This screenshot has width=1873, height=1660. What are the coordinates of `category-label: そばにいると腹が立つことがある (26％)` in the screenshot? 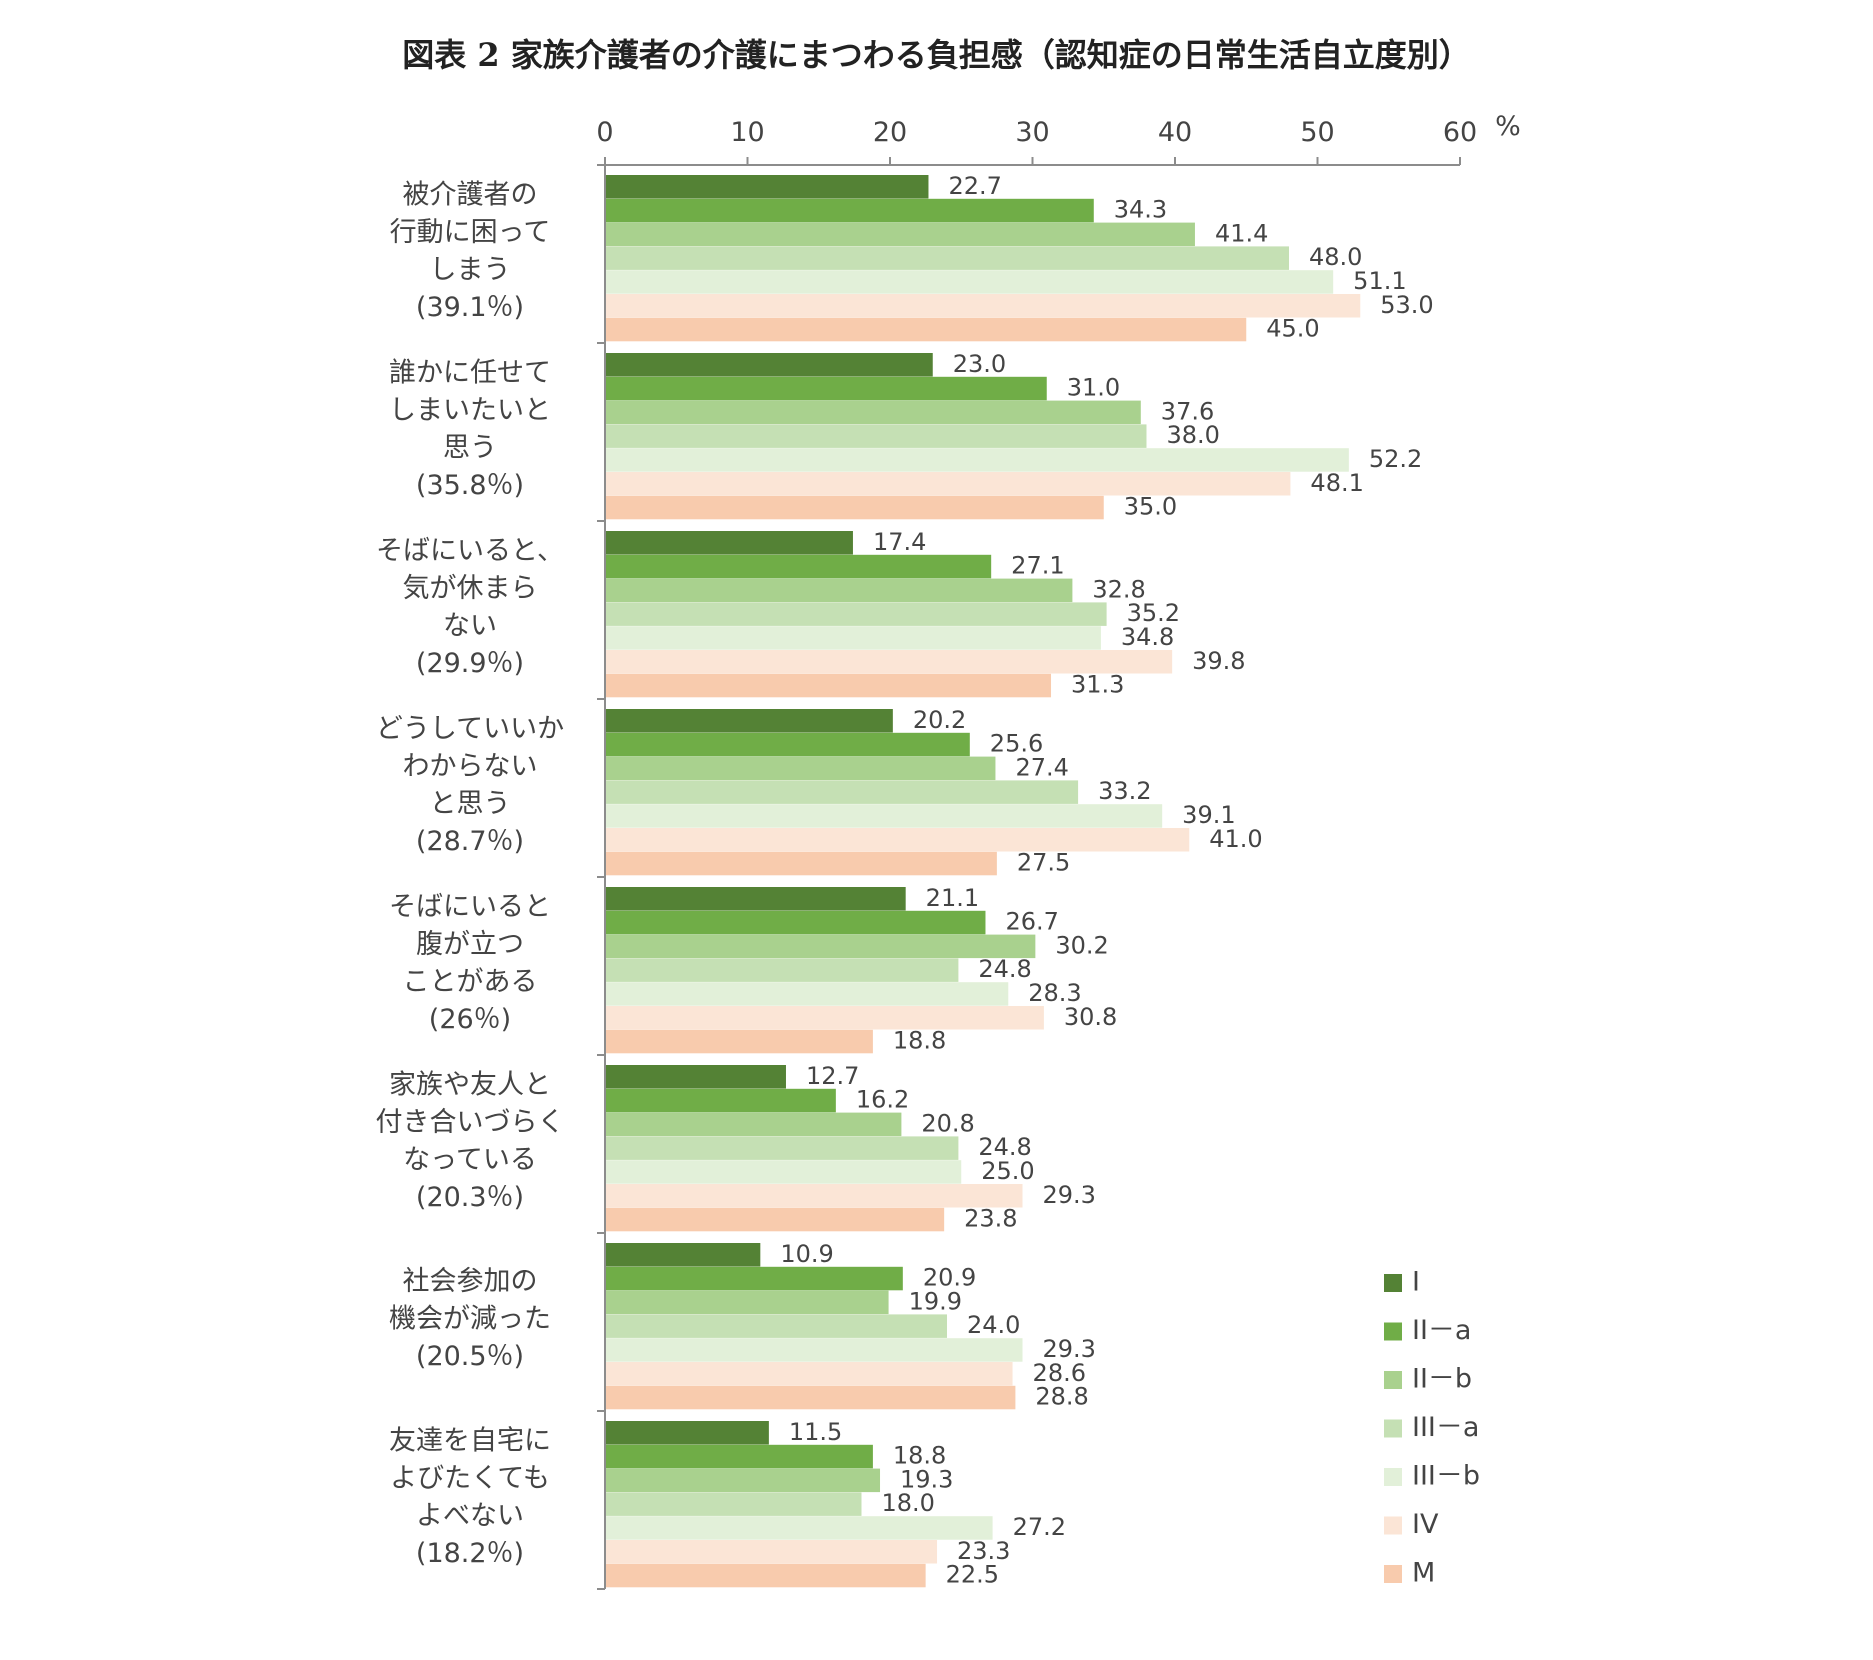 It's located at (470, 963).